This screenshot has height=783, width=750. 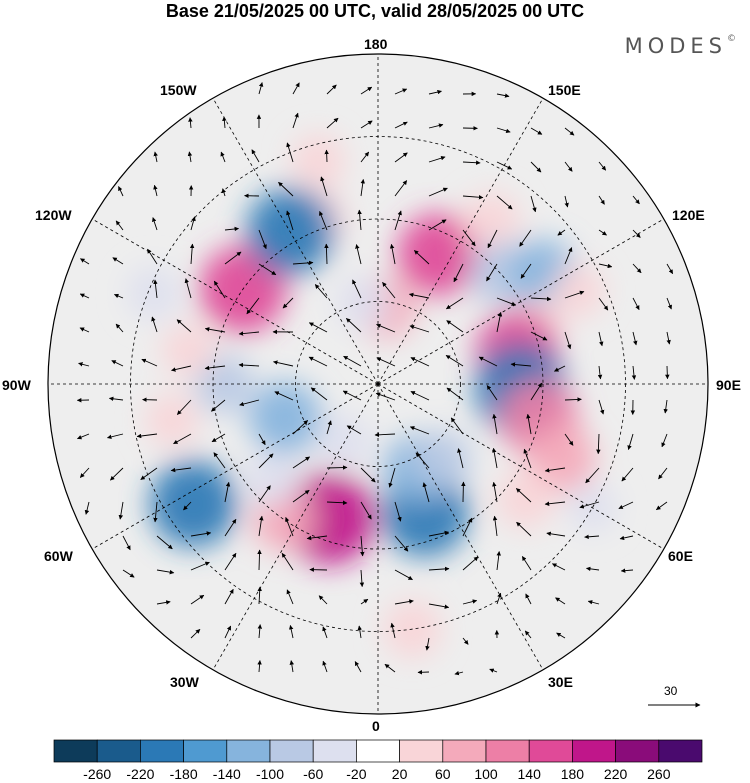 I want to click on colorbar-tick-label: 100, so click(x=486, y=774).